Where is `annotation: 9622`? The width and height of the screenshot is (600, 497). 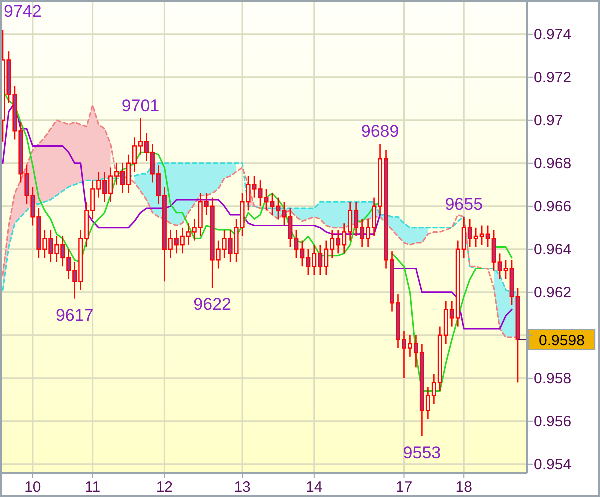
annotation: 9622 is located at coordinates (213, 304).